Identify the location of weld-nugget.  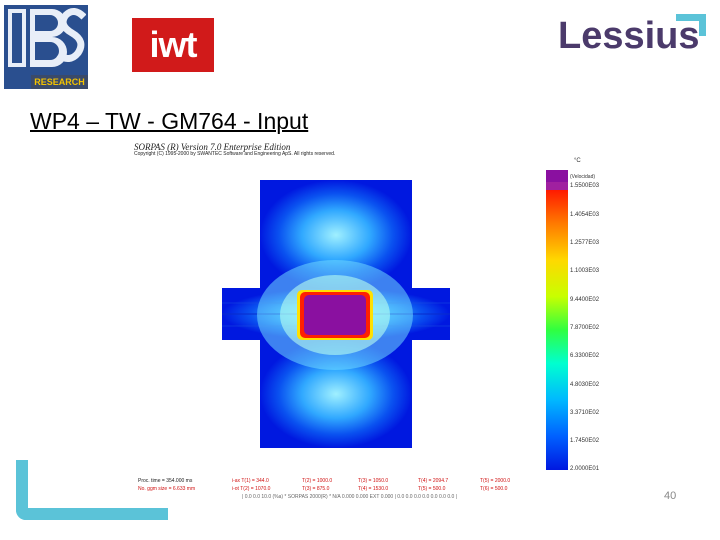
(335, 315).